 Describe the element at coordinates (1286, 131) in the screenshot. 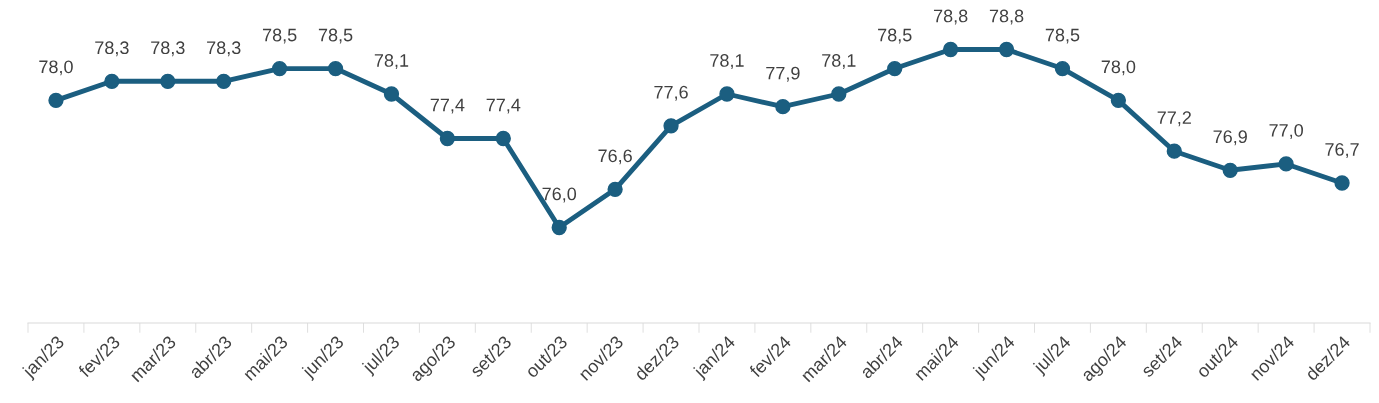

I see `data-label: 77,0` at that location.